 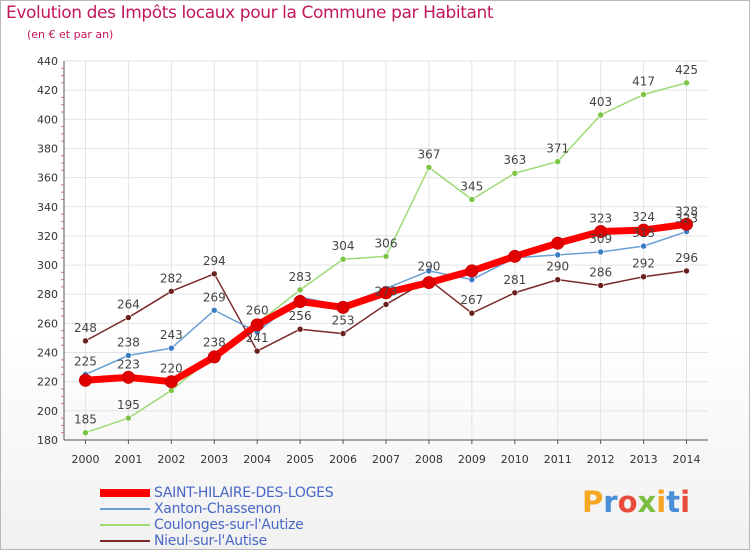 I want to click on data-label: 323, so click(x=686, y=219).